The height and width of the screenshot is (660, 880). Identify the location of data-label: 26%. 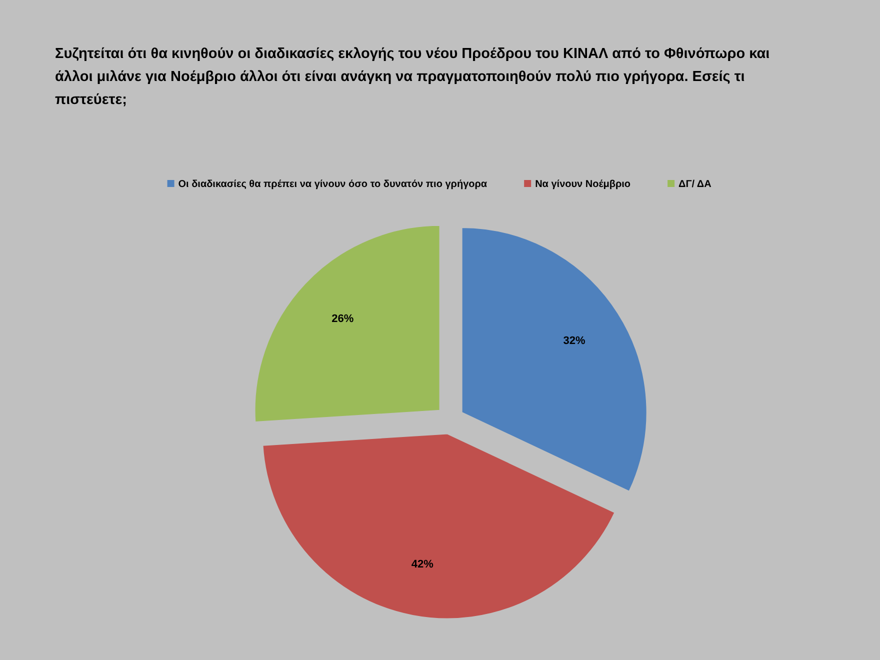
(343, 319).